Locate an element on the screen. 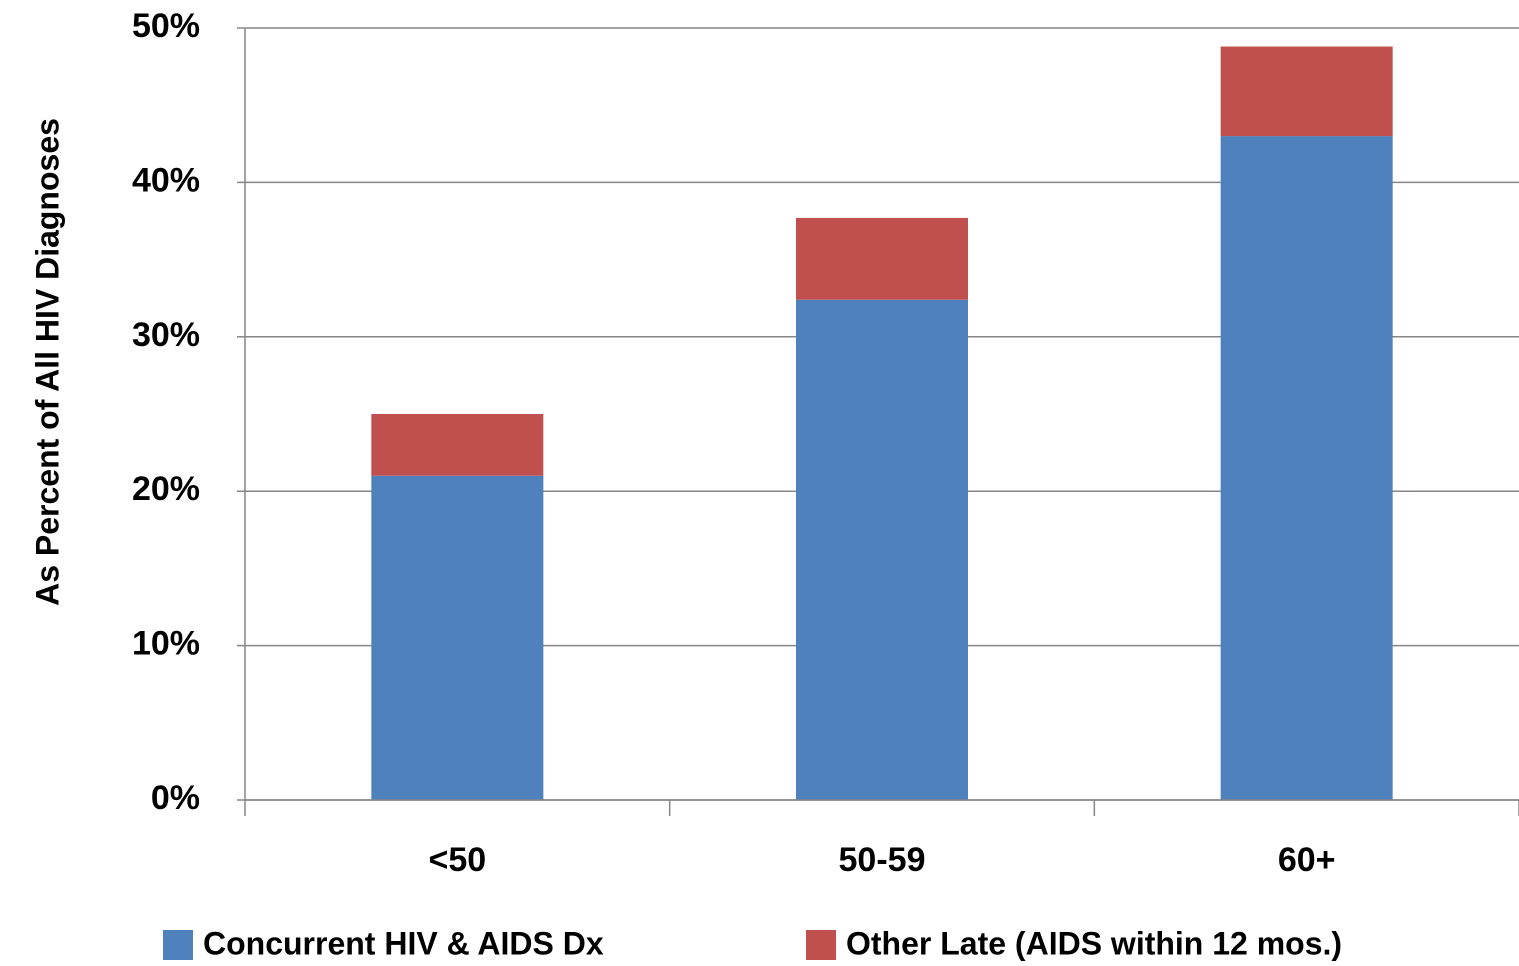  legend-label: Other Late (AIDS within 12 mos.) is located at coordinates (1094, 943).